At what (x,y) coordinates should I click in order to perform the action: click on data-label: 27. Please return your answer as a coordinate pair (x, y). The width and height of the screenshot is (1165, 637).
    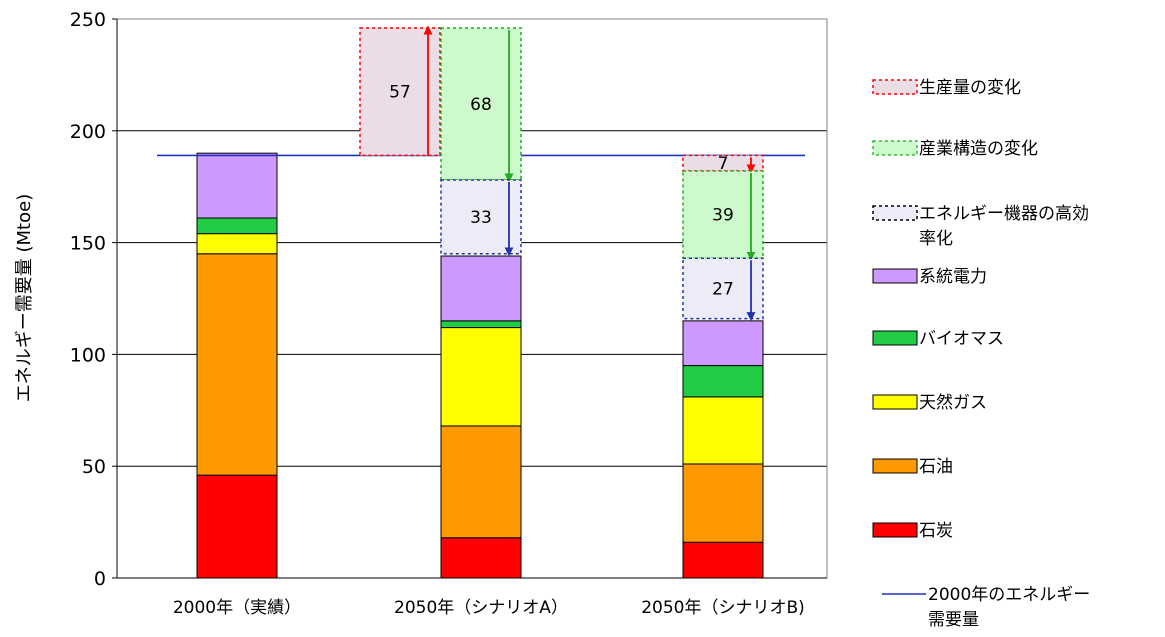
    Looking at the image, I should click on (723, 289).